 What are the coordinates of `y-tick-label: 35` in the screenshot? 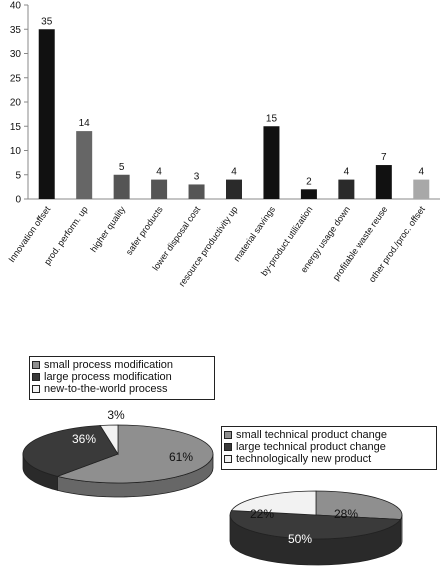 It's located at (16, 30).